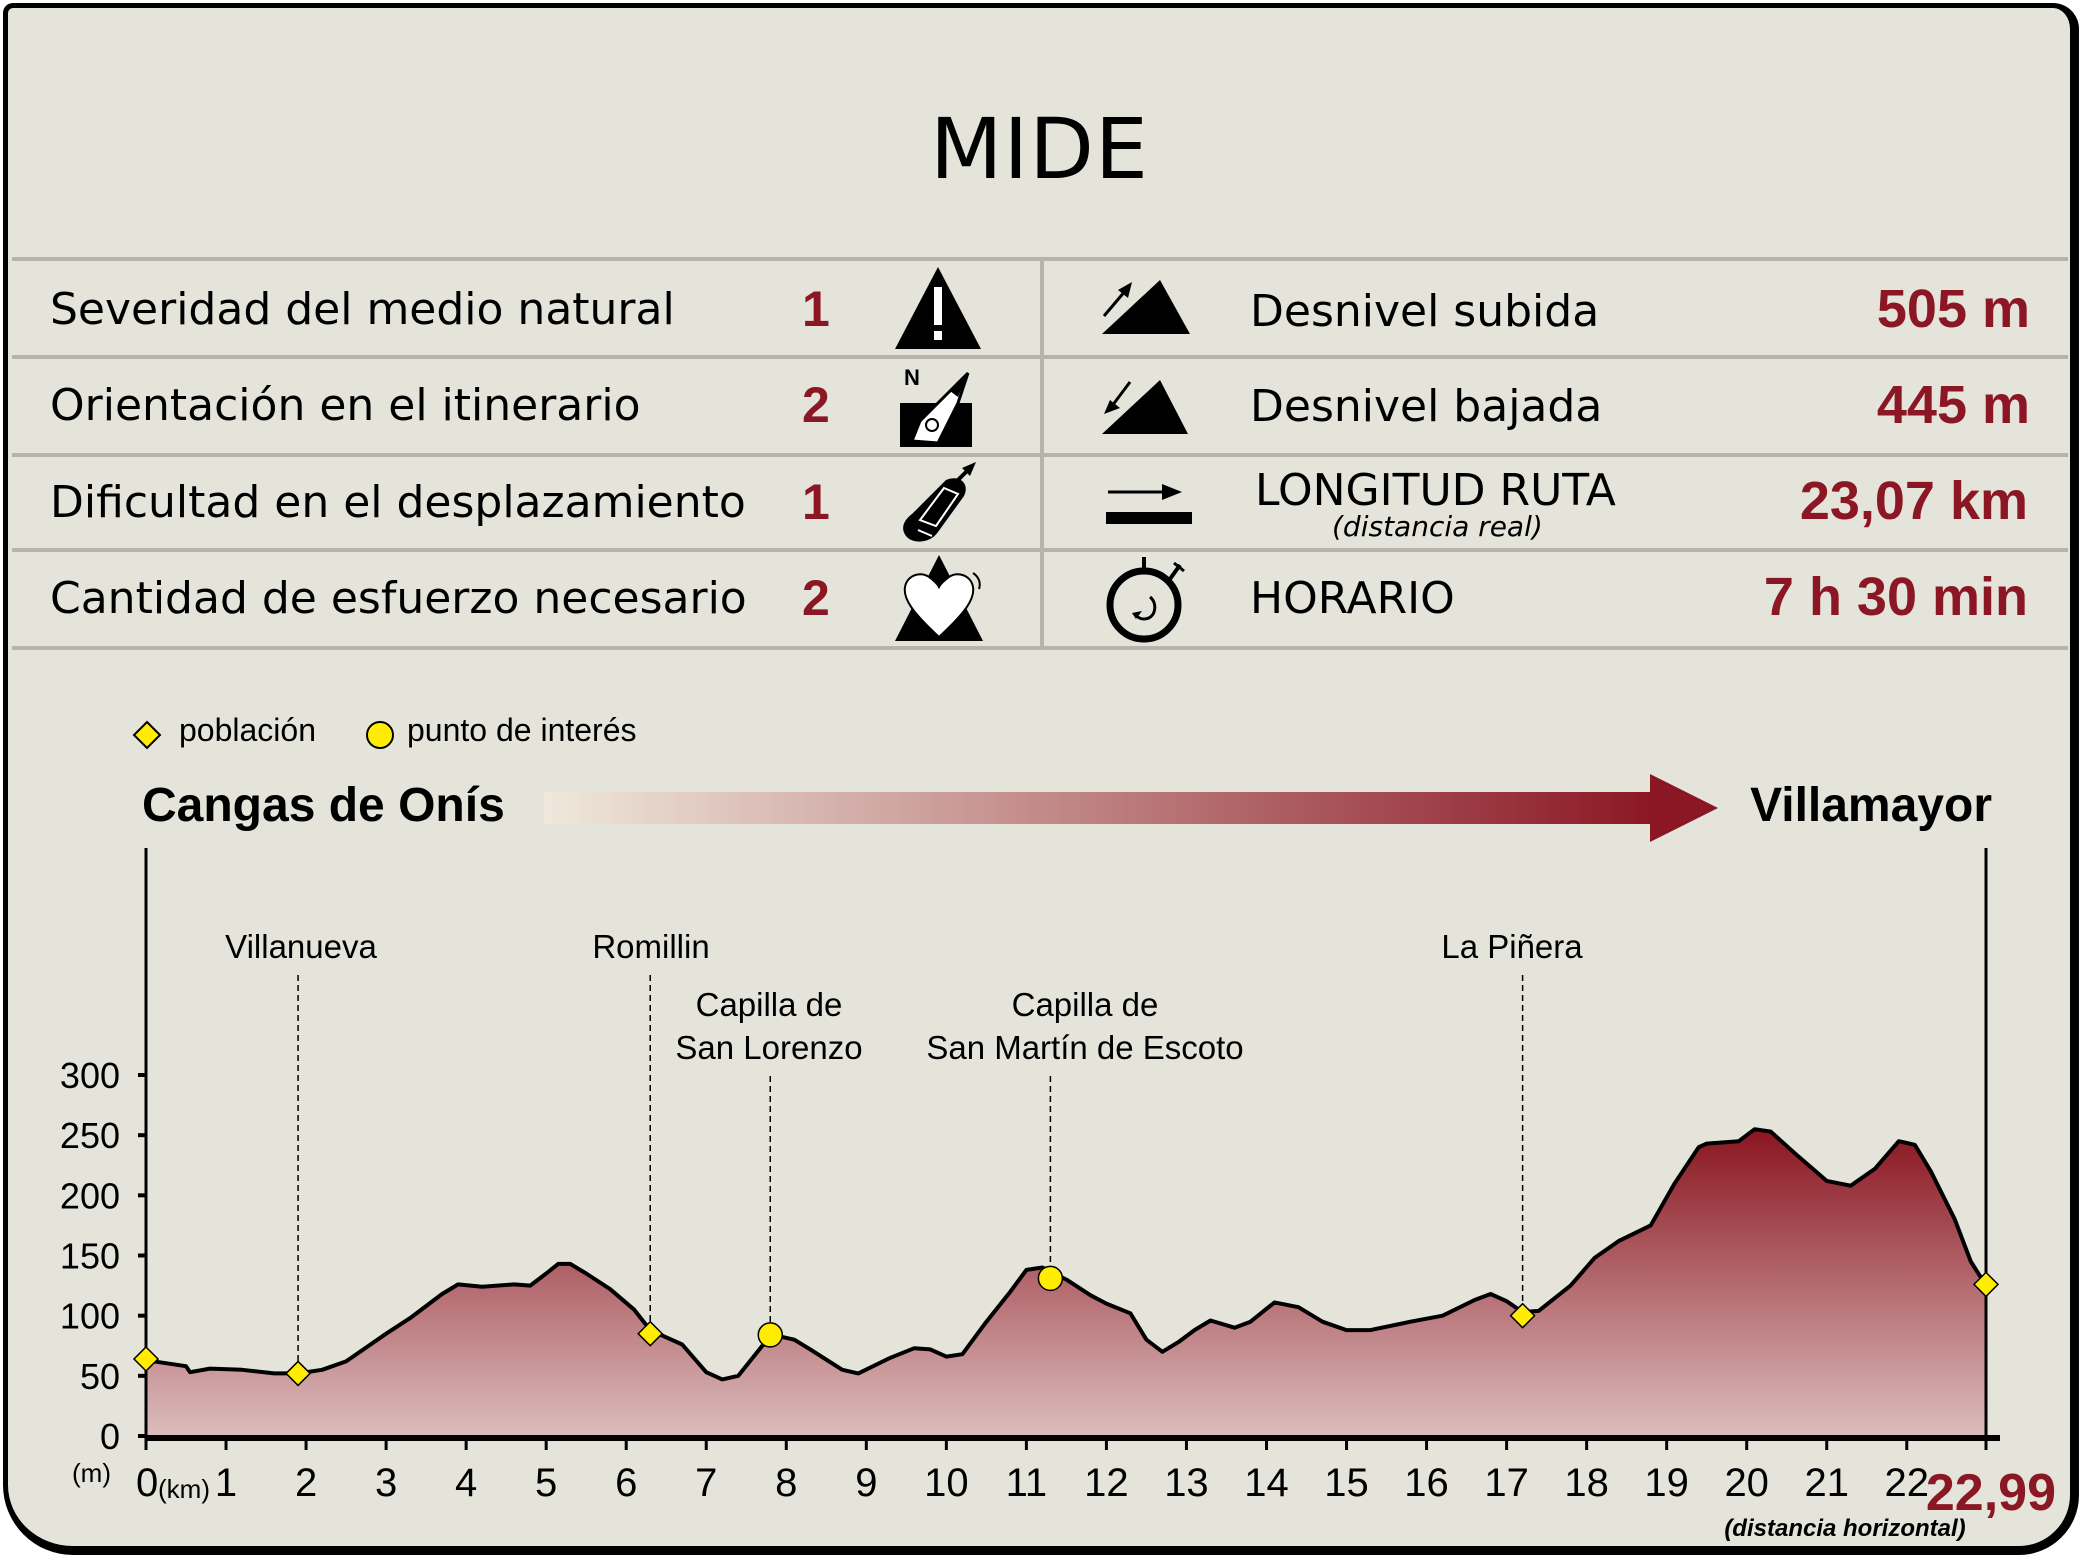 This screenshot has width=2079, height=1556. I want to click on stat-label-ascent: Desnivel subida, so click(1425, 311).